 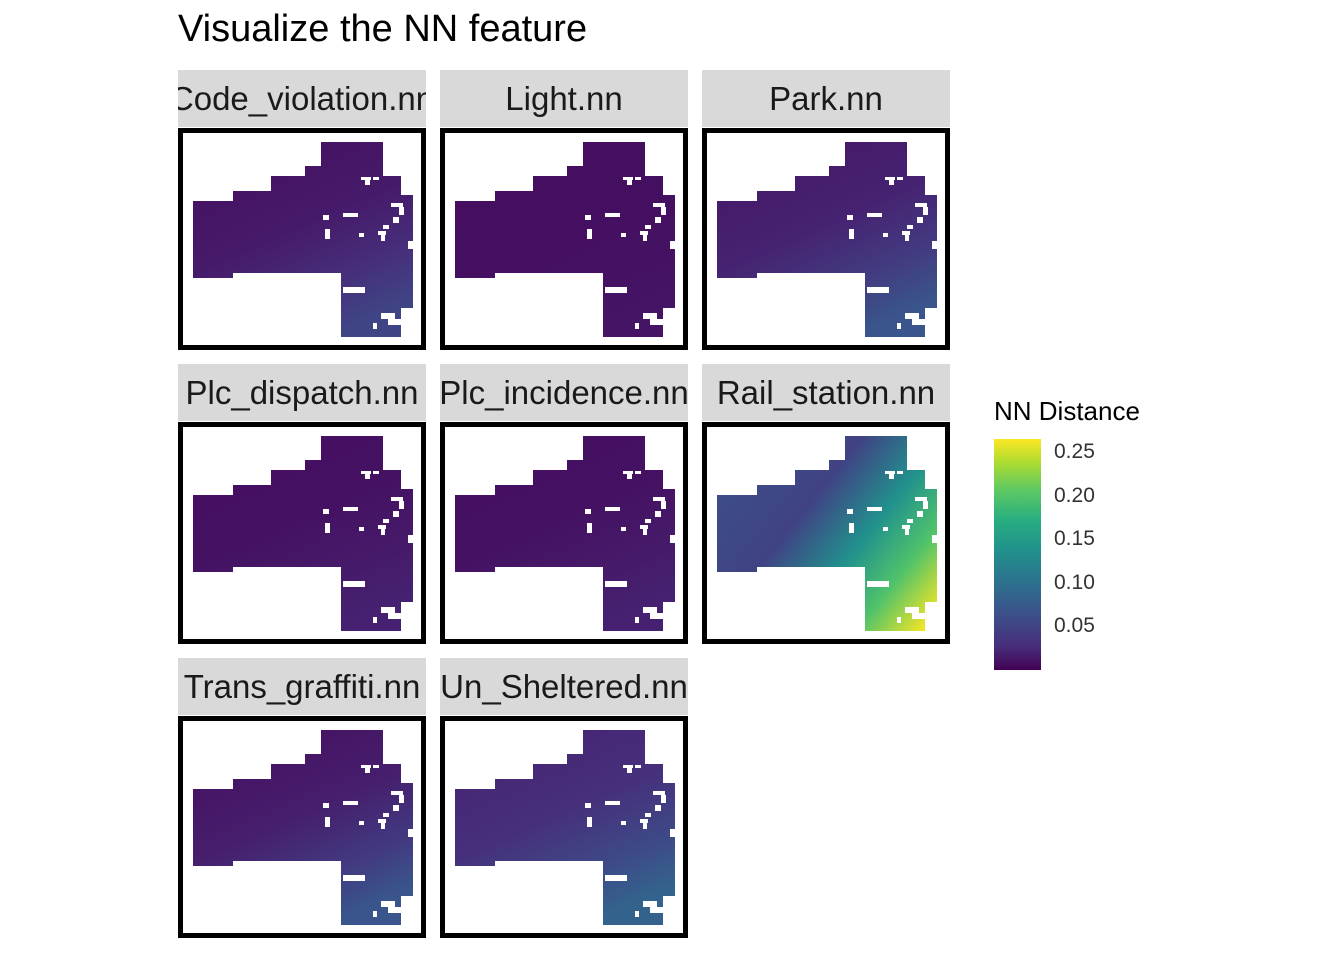 What do you see at coordinates (1074, 539) in the screenshot?
I see `legend-tick-label: 0.15` at bounding box center [1074, 539].